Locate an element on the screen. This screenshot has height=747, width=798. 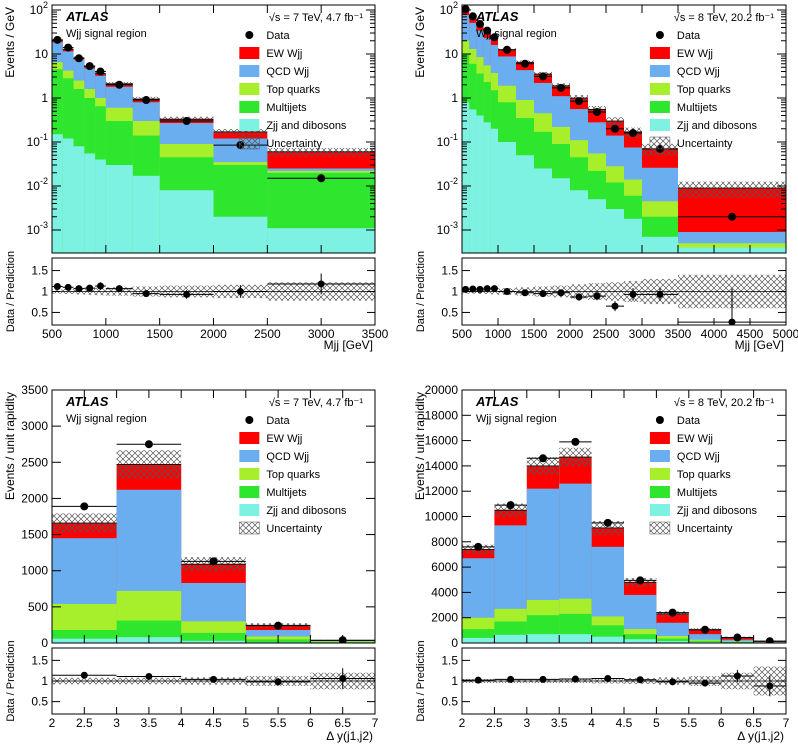
x-tick-label: 2.5 is located at coordinates (494, 723).